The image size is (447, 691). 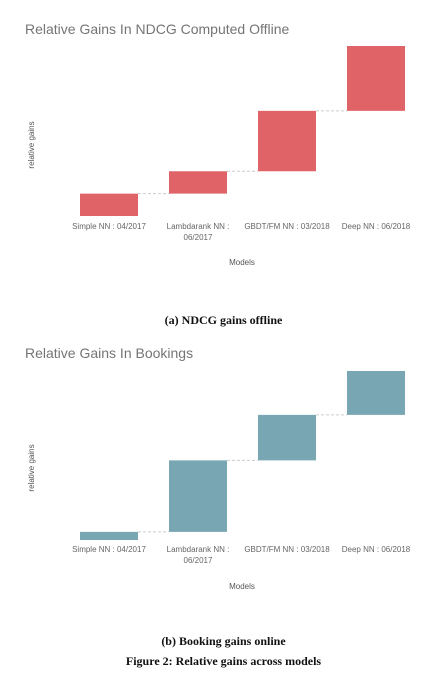 I want to click on caption-b: (b) Booking gains online, so click(x=223, y=641).